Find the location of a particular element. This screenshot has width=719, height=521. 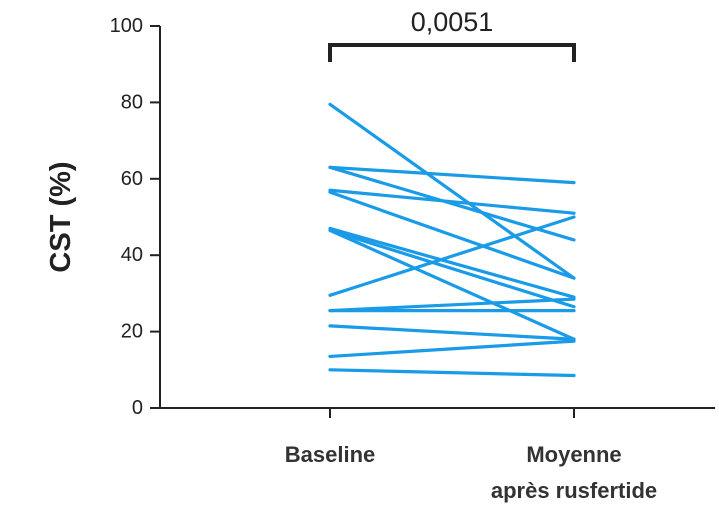

significance-bracket: 0,0051 is located at coordinates (452, 34).